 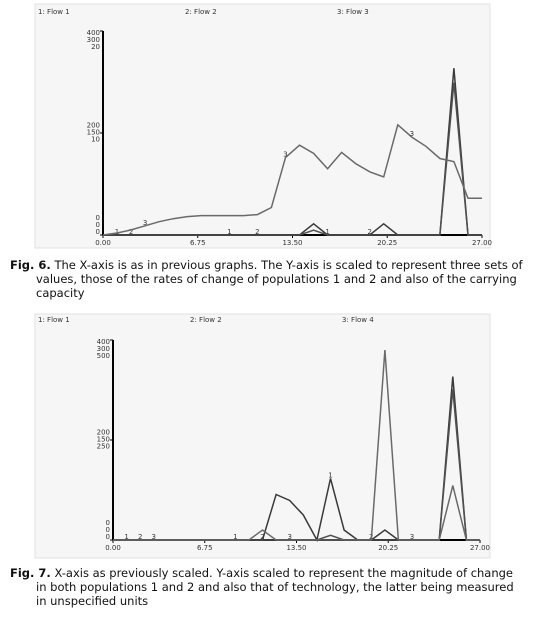 What do you see at coordinates (292, 179) in the screenshot?
I see `series-line` at bounding box center [292, 179].